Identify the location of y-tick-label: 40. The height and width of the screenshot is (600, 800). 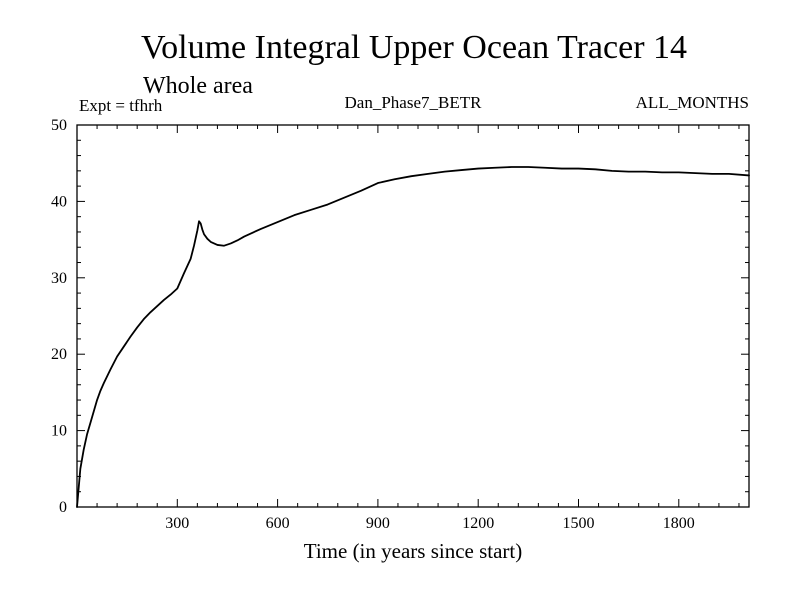
(59, 201).